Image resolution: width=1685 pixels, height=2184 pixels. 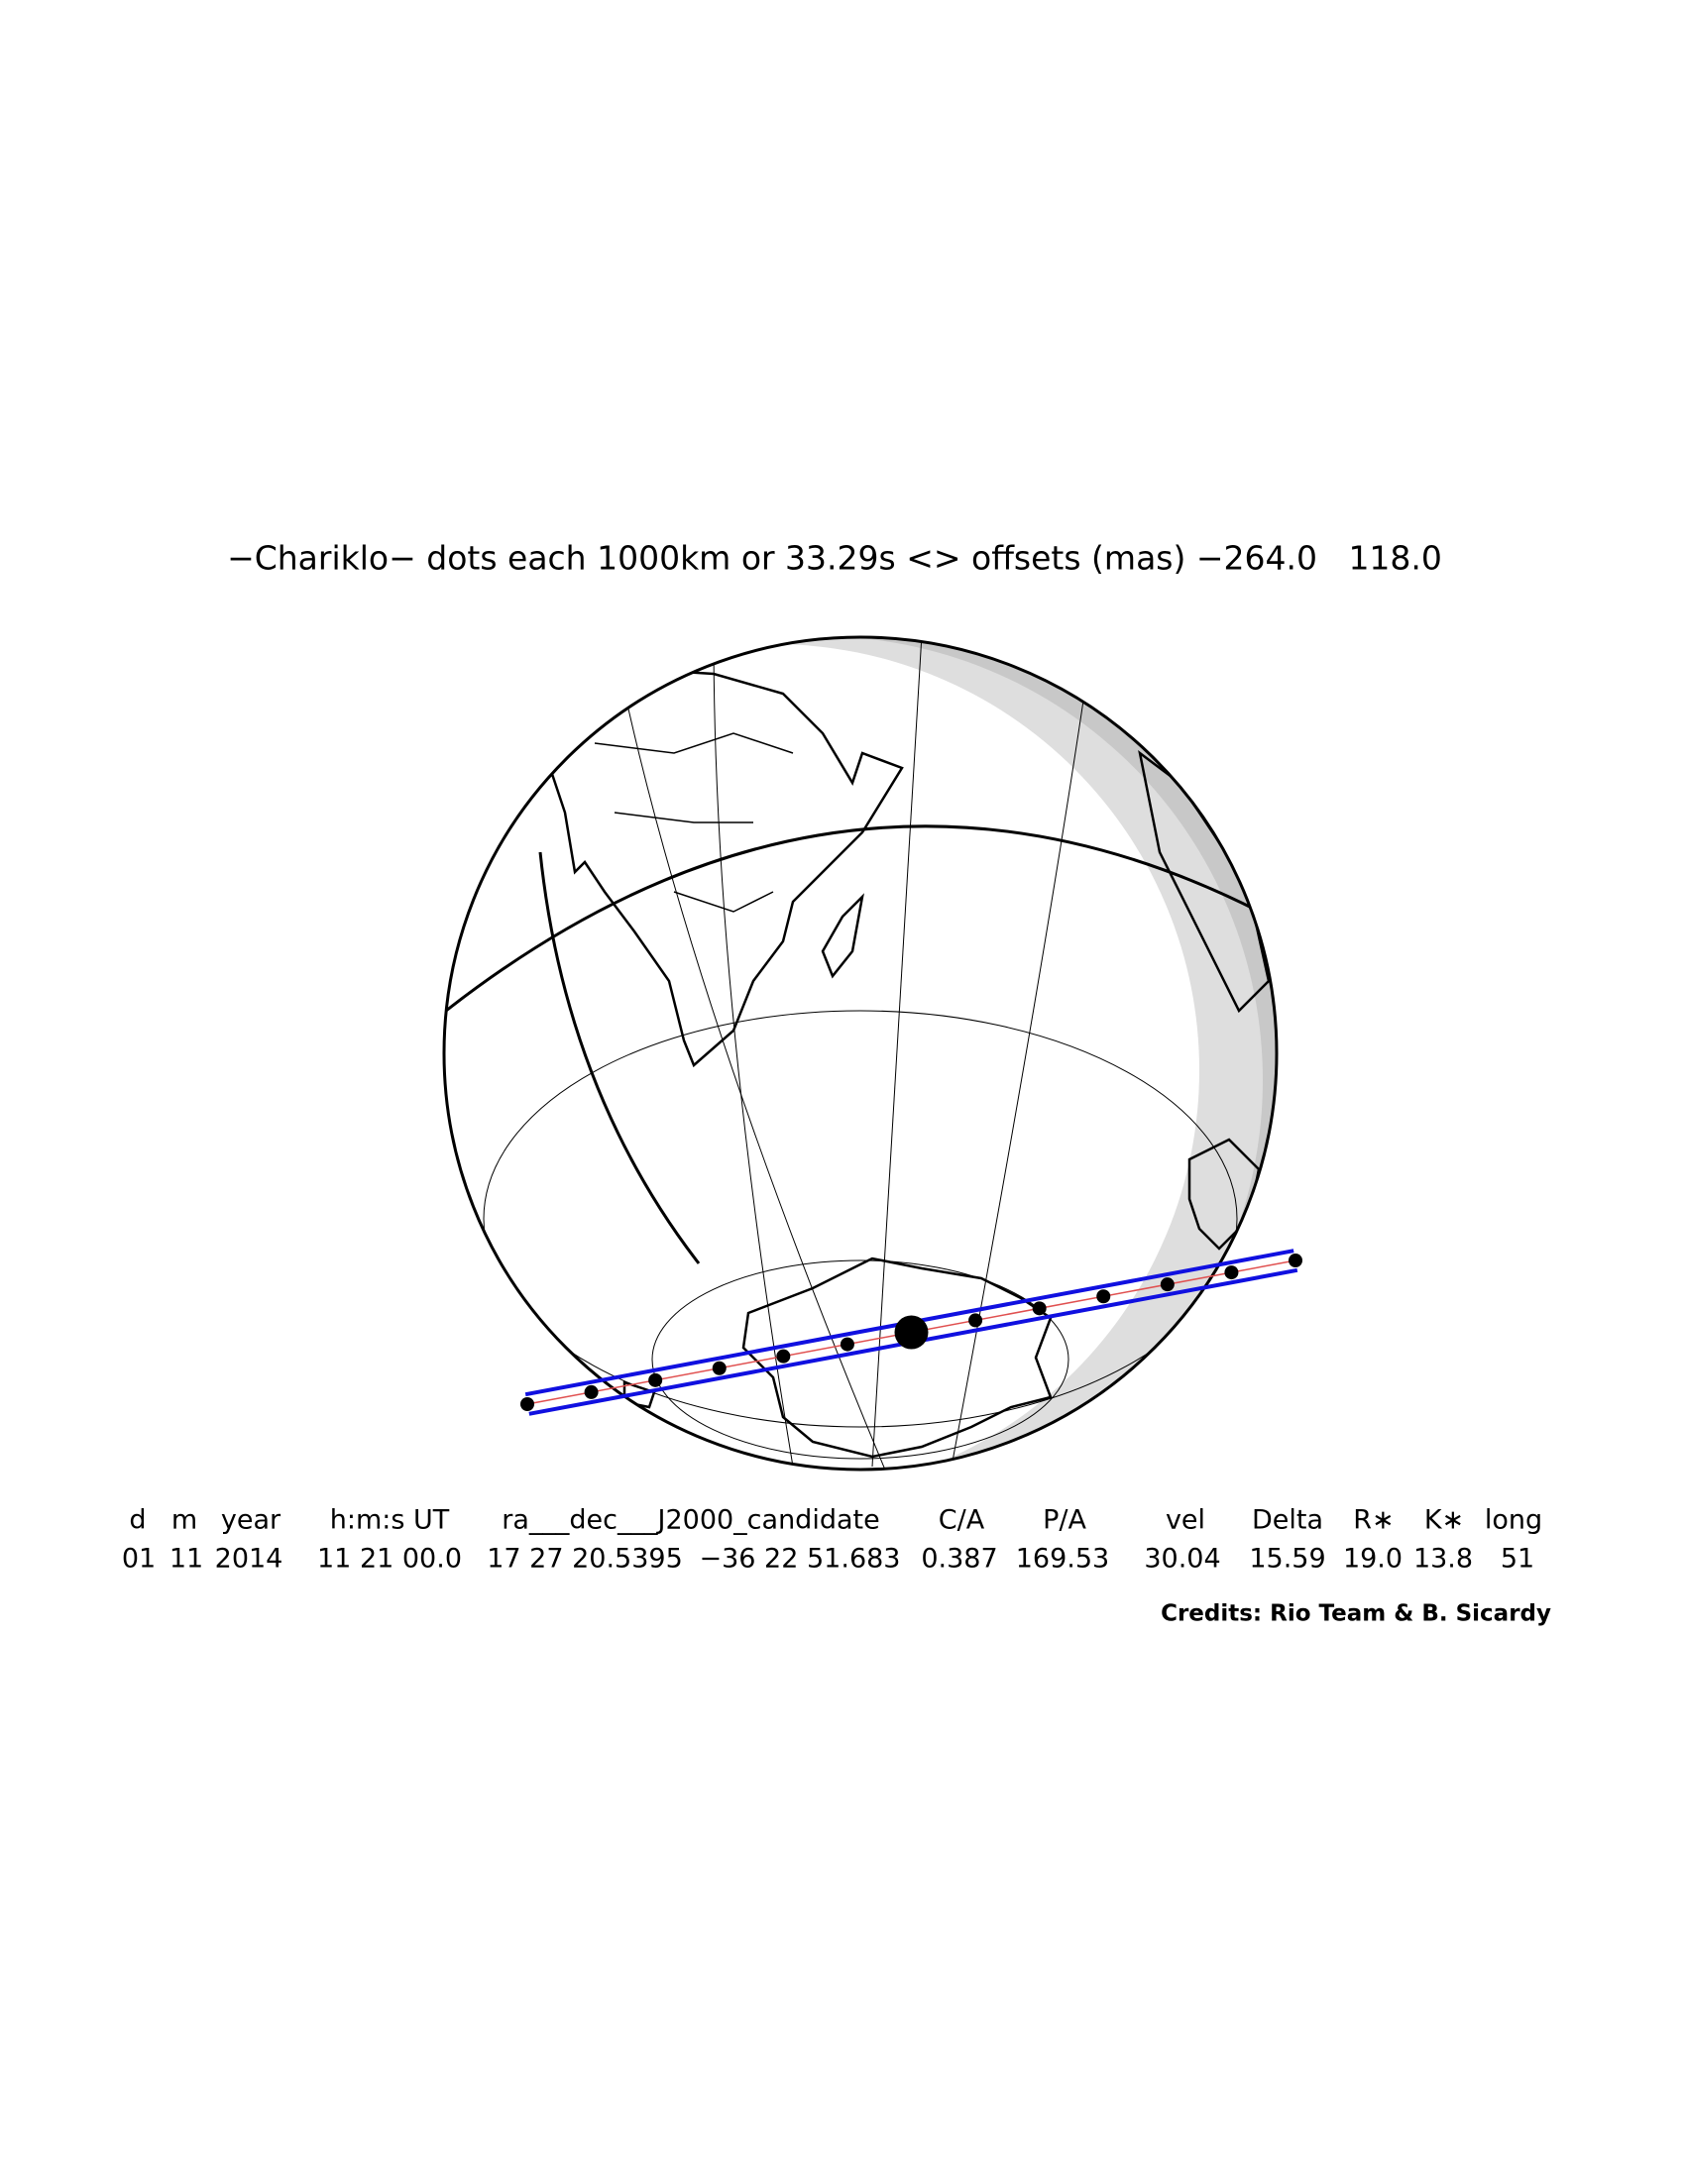 I want to click on column-header: d, so click(x=137, y=1520).